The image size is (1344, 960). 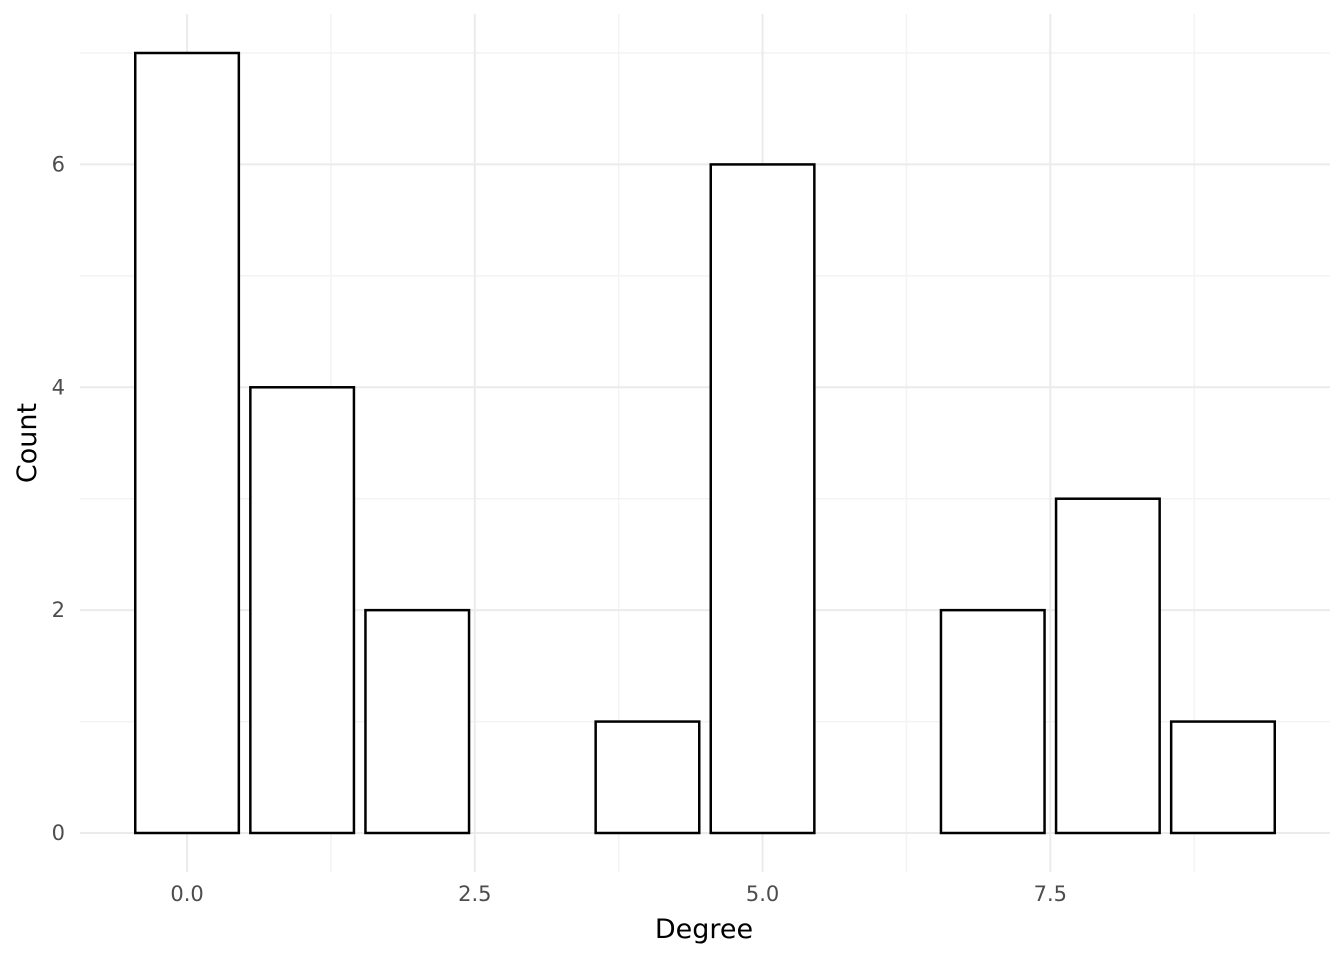 What do you see at coordinates (58, 498) in the screenshot?
I see `y-axis-ticks: 0 2 4 6` at bounding box center [58, 498].